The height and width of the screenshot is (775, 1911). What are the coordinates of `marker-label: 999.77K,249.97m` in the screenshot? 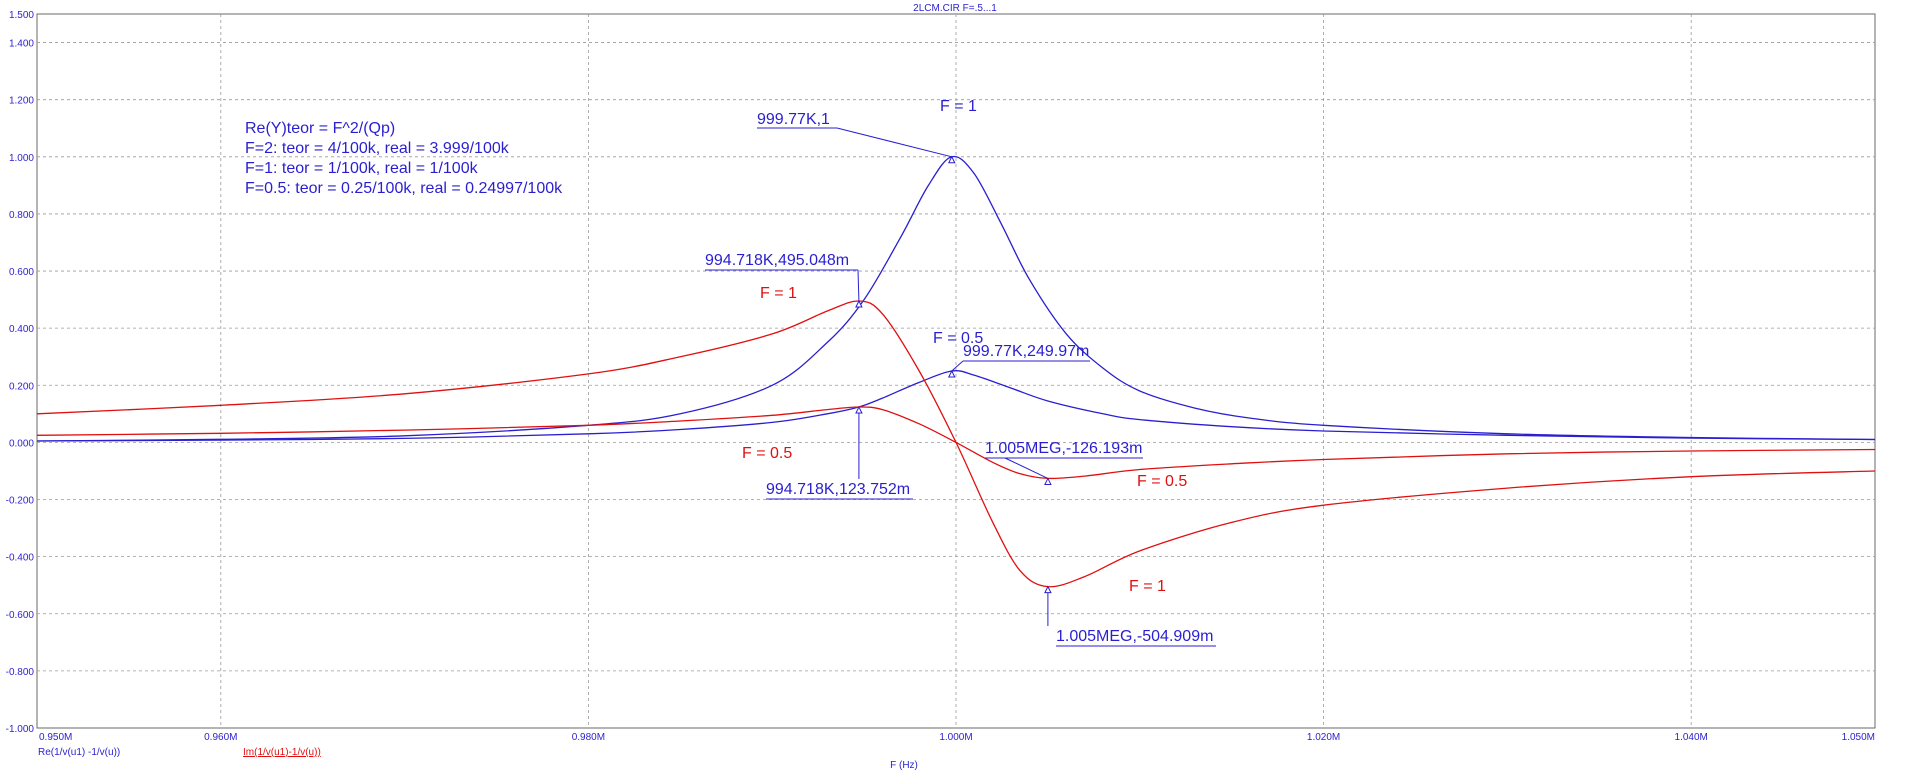 It's located at (1026, 351).